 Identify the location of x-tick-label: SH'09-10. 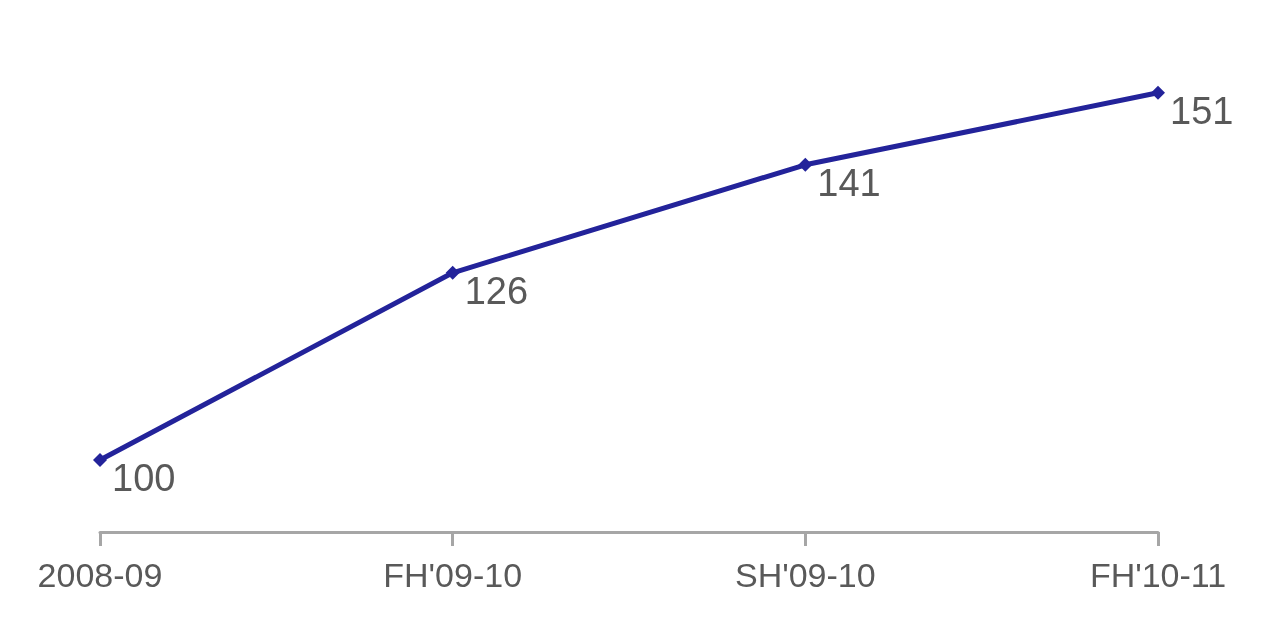
(805, 575).